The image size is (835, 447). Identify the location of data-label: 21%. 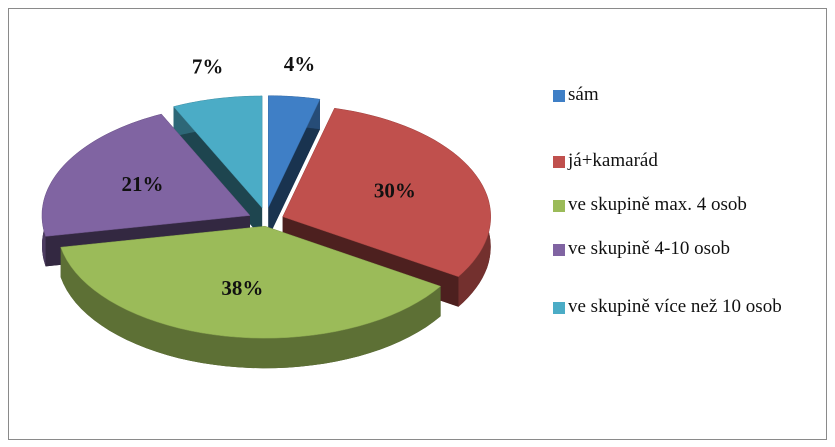
(142, 184).